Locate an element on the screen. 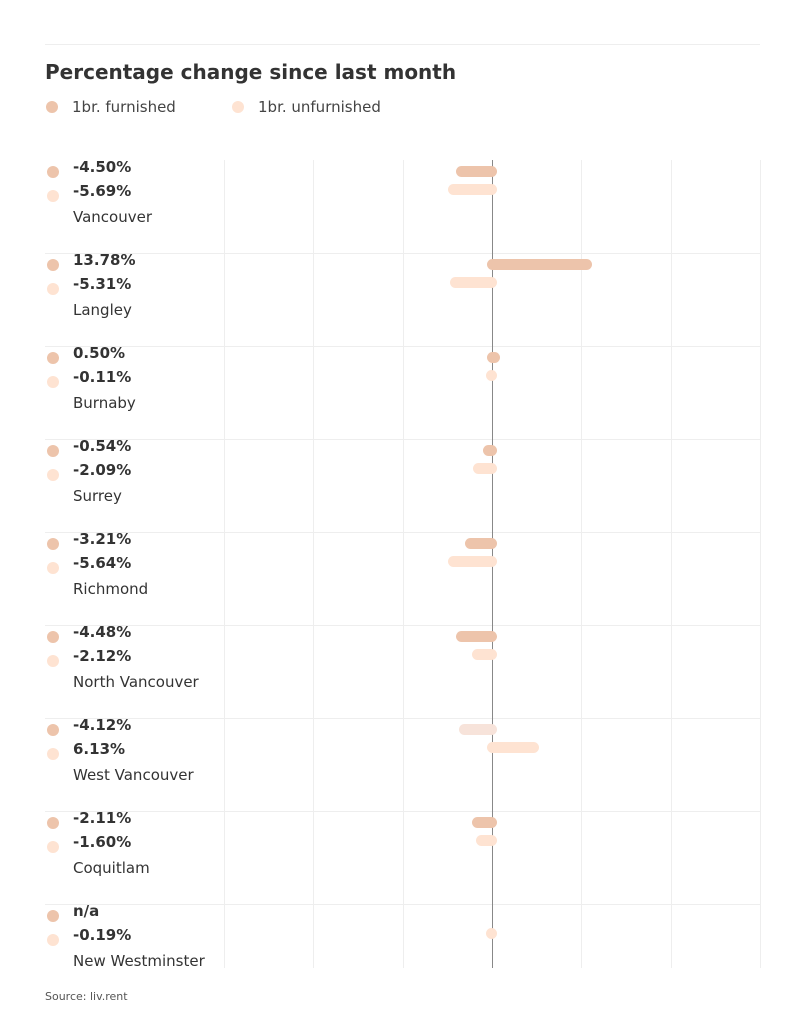 The height and width of the screenshot is (1024, 805). city-label: Burnaby is located at coordinates (104, 403).